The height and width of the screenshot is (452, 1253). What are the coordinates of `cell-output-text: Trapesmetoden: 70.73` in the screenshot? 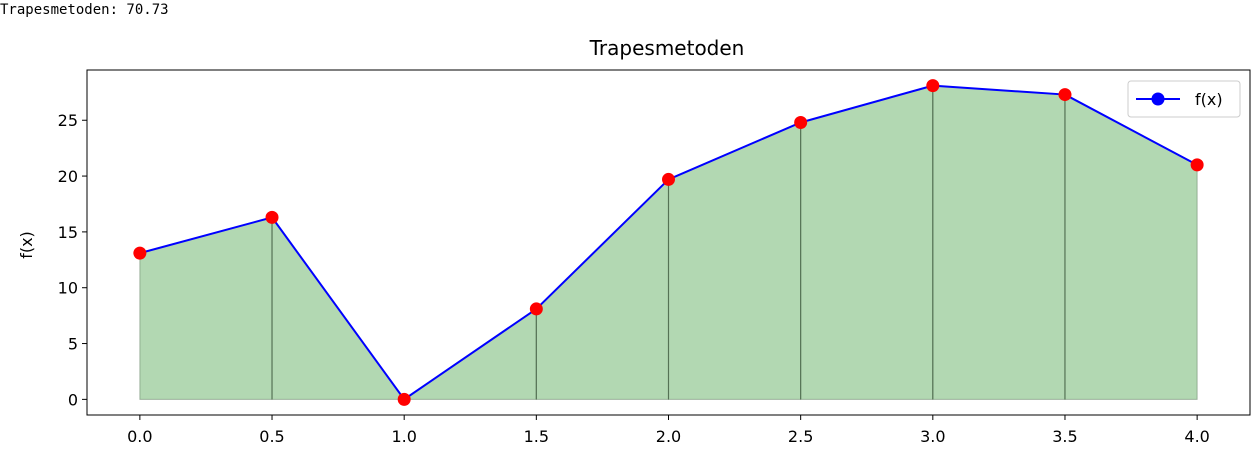 It's located at (84, 10).